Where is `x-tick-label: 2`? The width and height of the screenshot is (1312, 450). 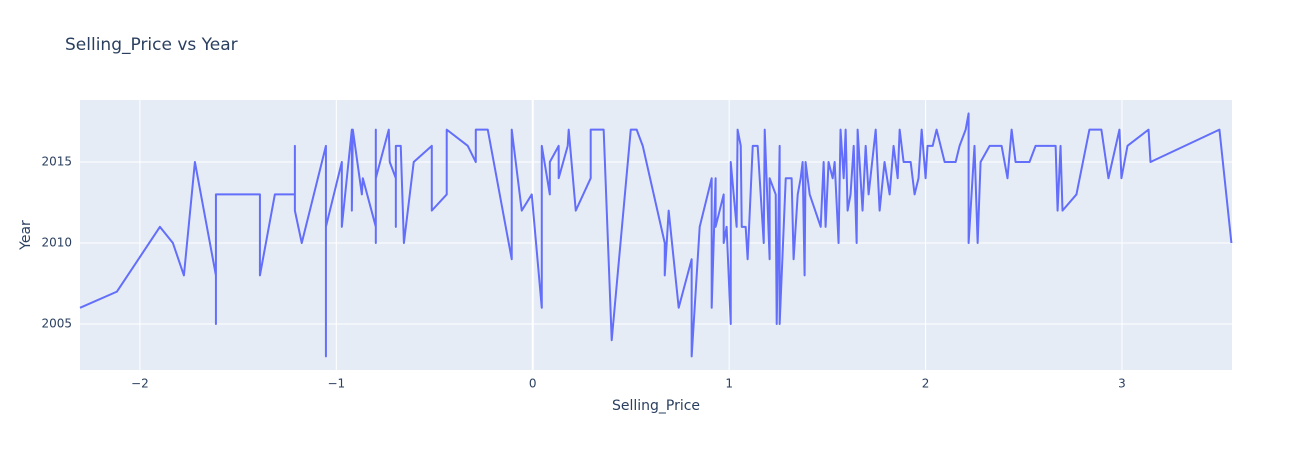 x-tick-label: 2 is located at coordinates (926, 384).